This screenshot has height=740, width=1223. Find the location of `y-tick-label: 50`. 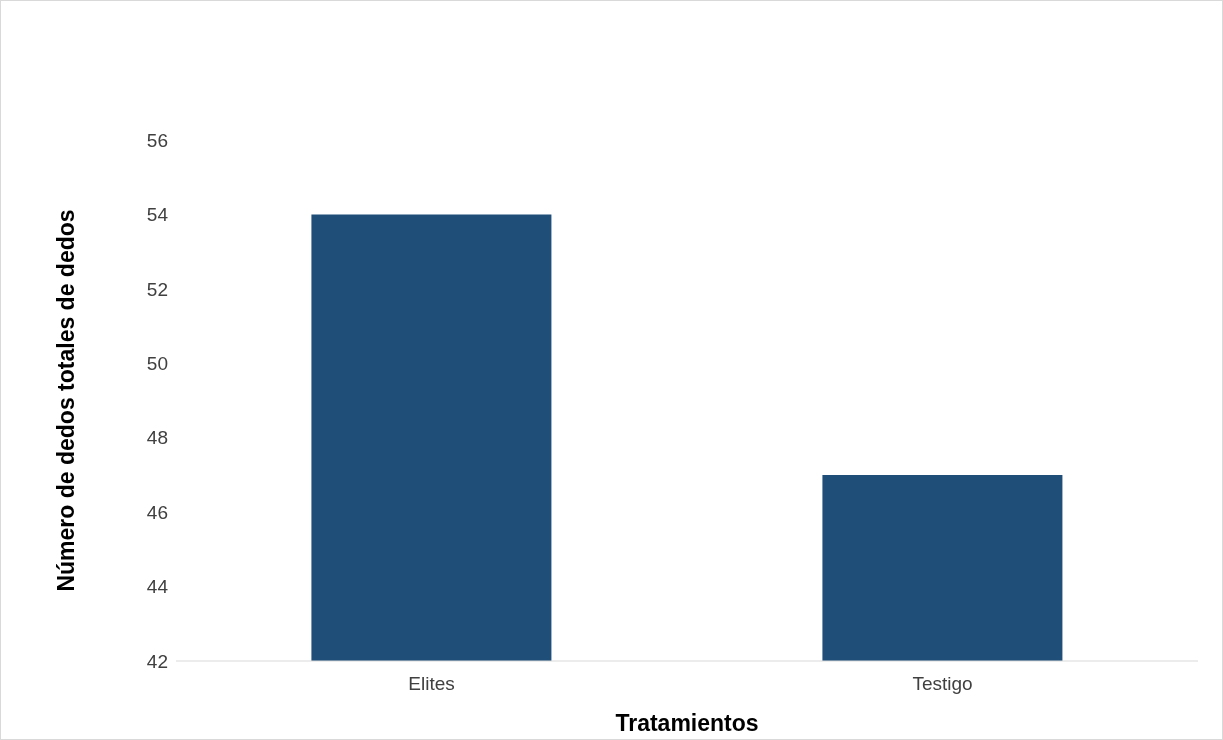

y-tick-label: 50 is located at coordinates (157, 364).